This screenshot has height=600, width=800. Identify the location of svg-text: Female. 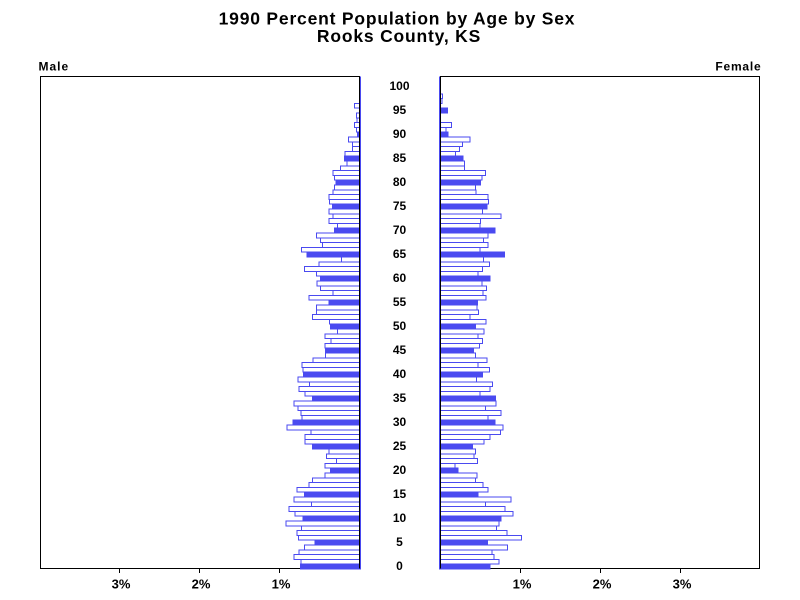
(738, 67).